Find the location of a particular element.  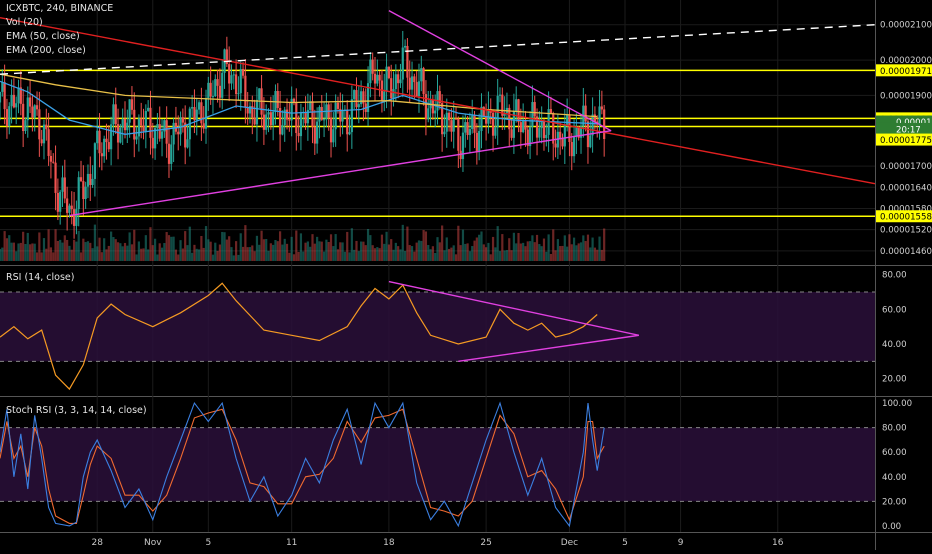

price-tick-label: 0.00002100 is located at coordinates (906, 26).